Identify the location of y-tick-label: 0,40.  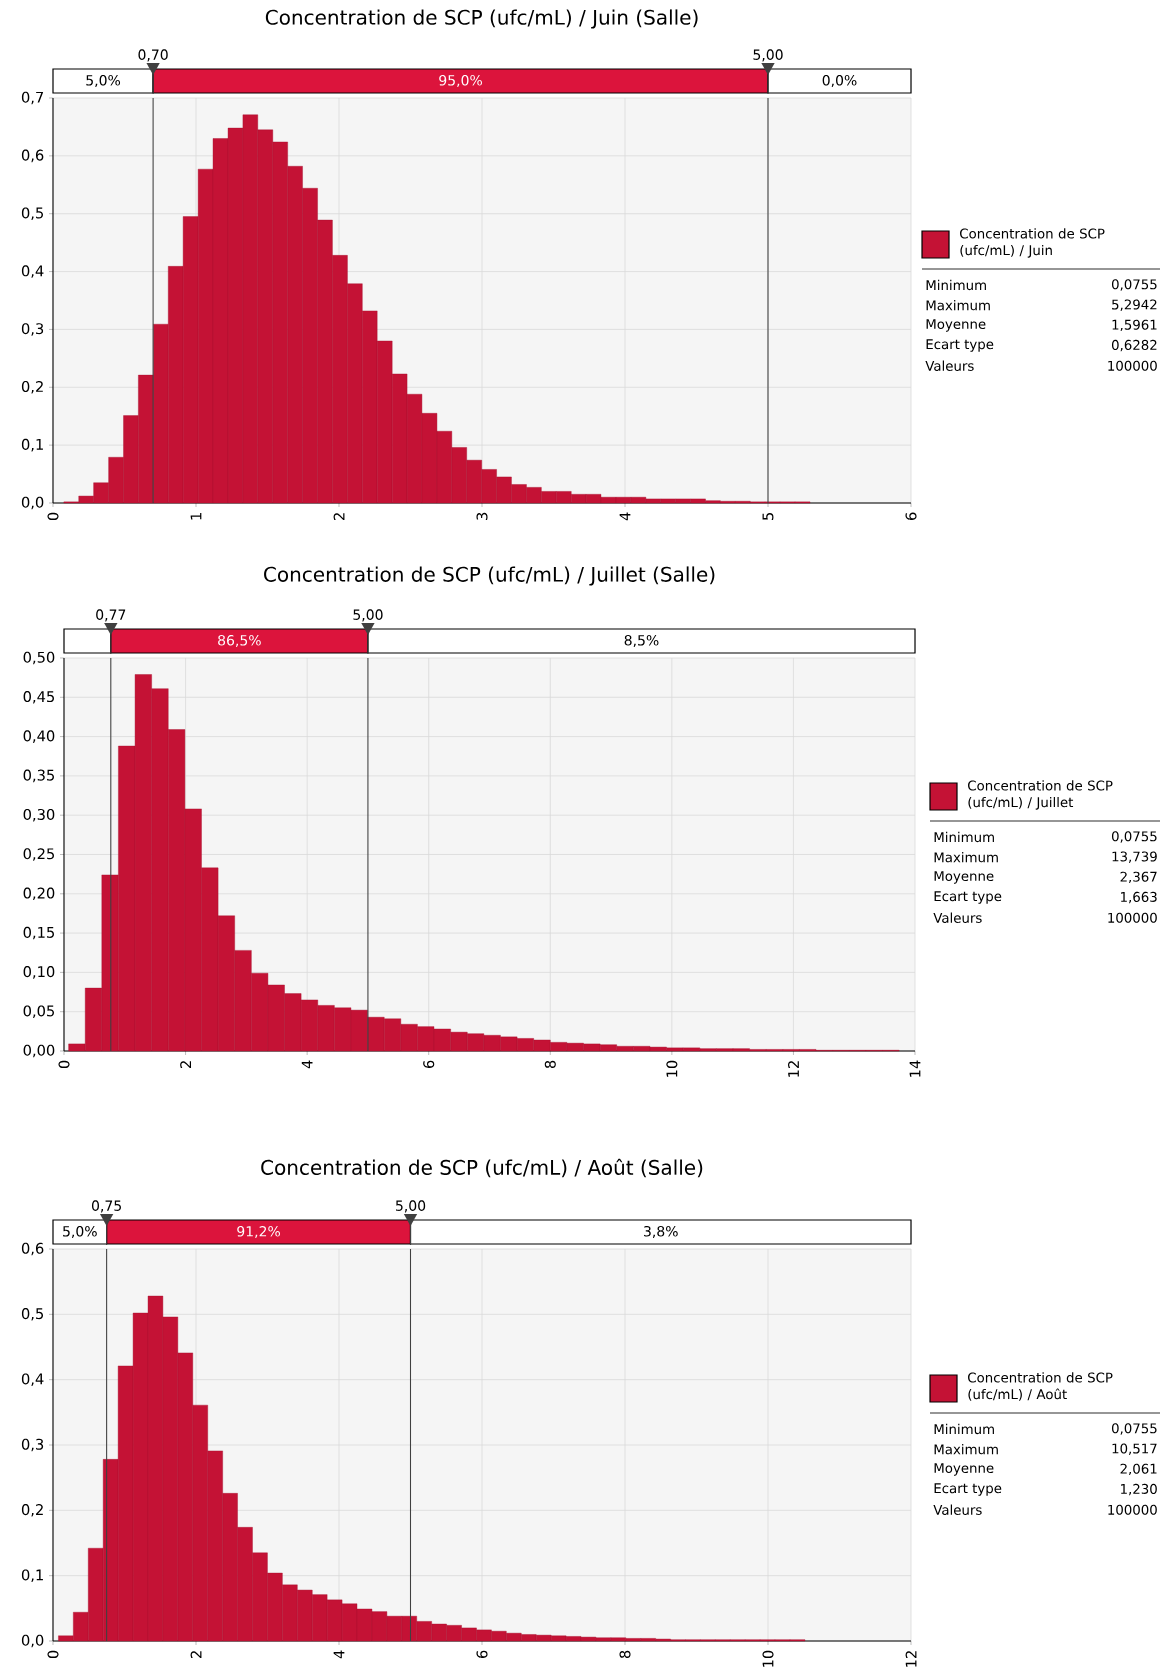
(39, 736).